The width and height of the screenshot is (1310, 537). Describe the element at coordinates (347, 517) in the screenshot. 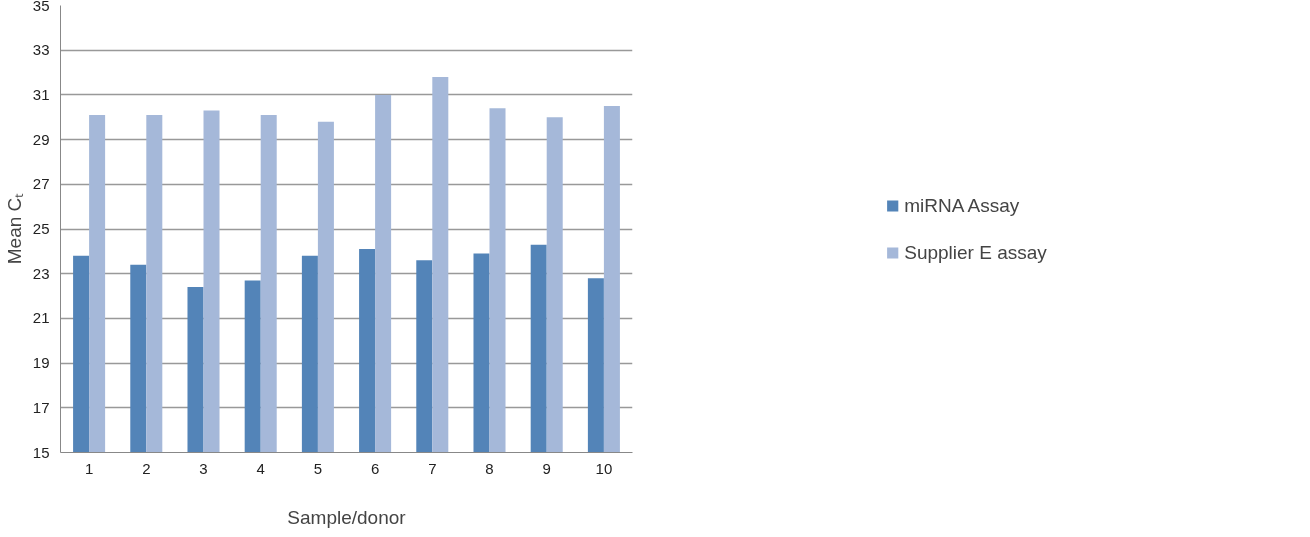

I see `x-axis-title: Sample/donor` at that location.